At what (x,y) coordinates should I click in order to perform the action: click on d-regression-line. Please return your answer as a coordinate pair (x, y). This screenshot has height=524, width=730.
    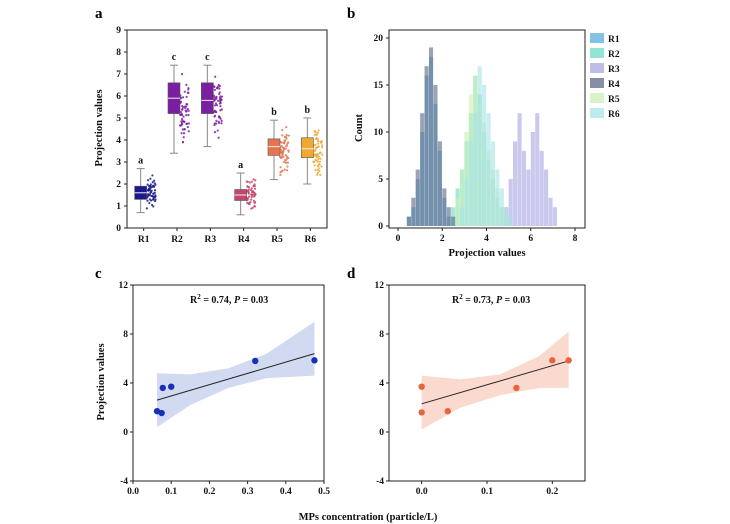
    Looking at the image, I should click on (495, 382).